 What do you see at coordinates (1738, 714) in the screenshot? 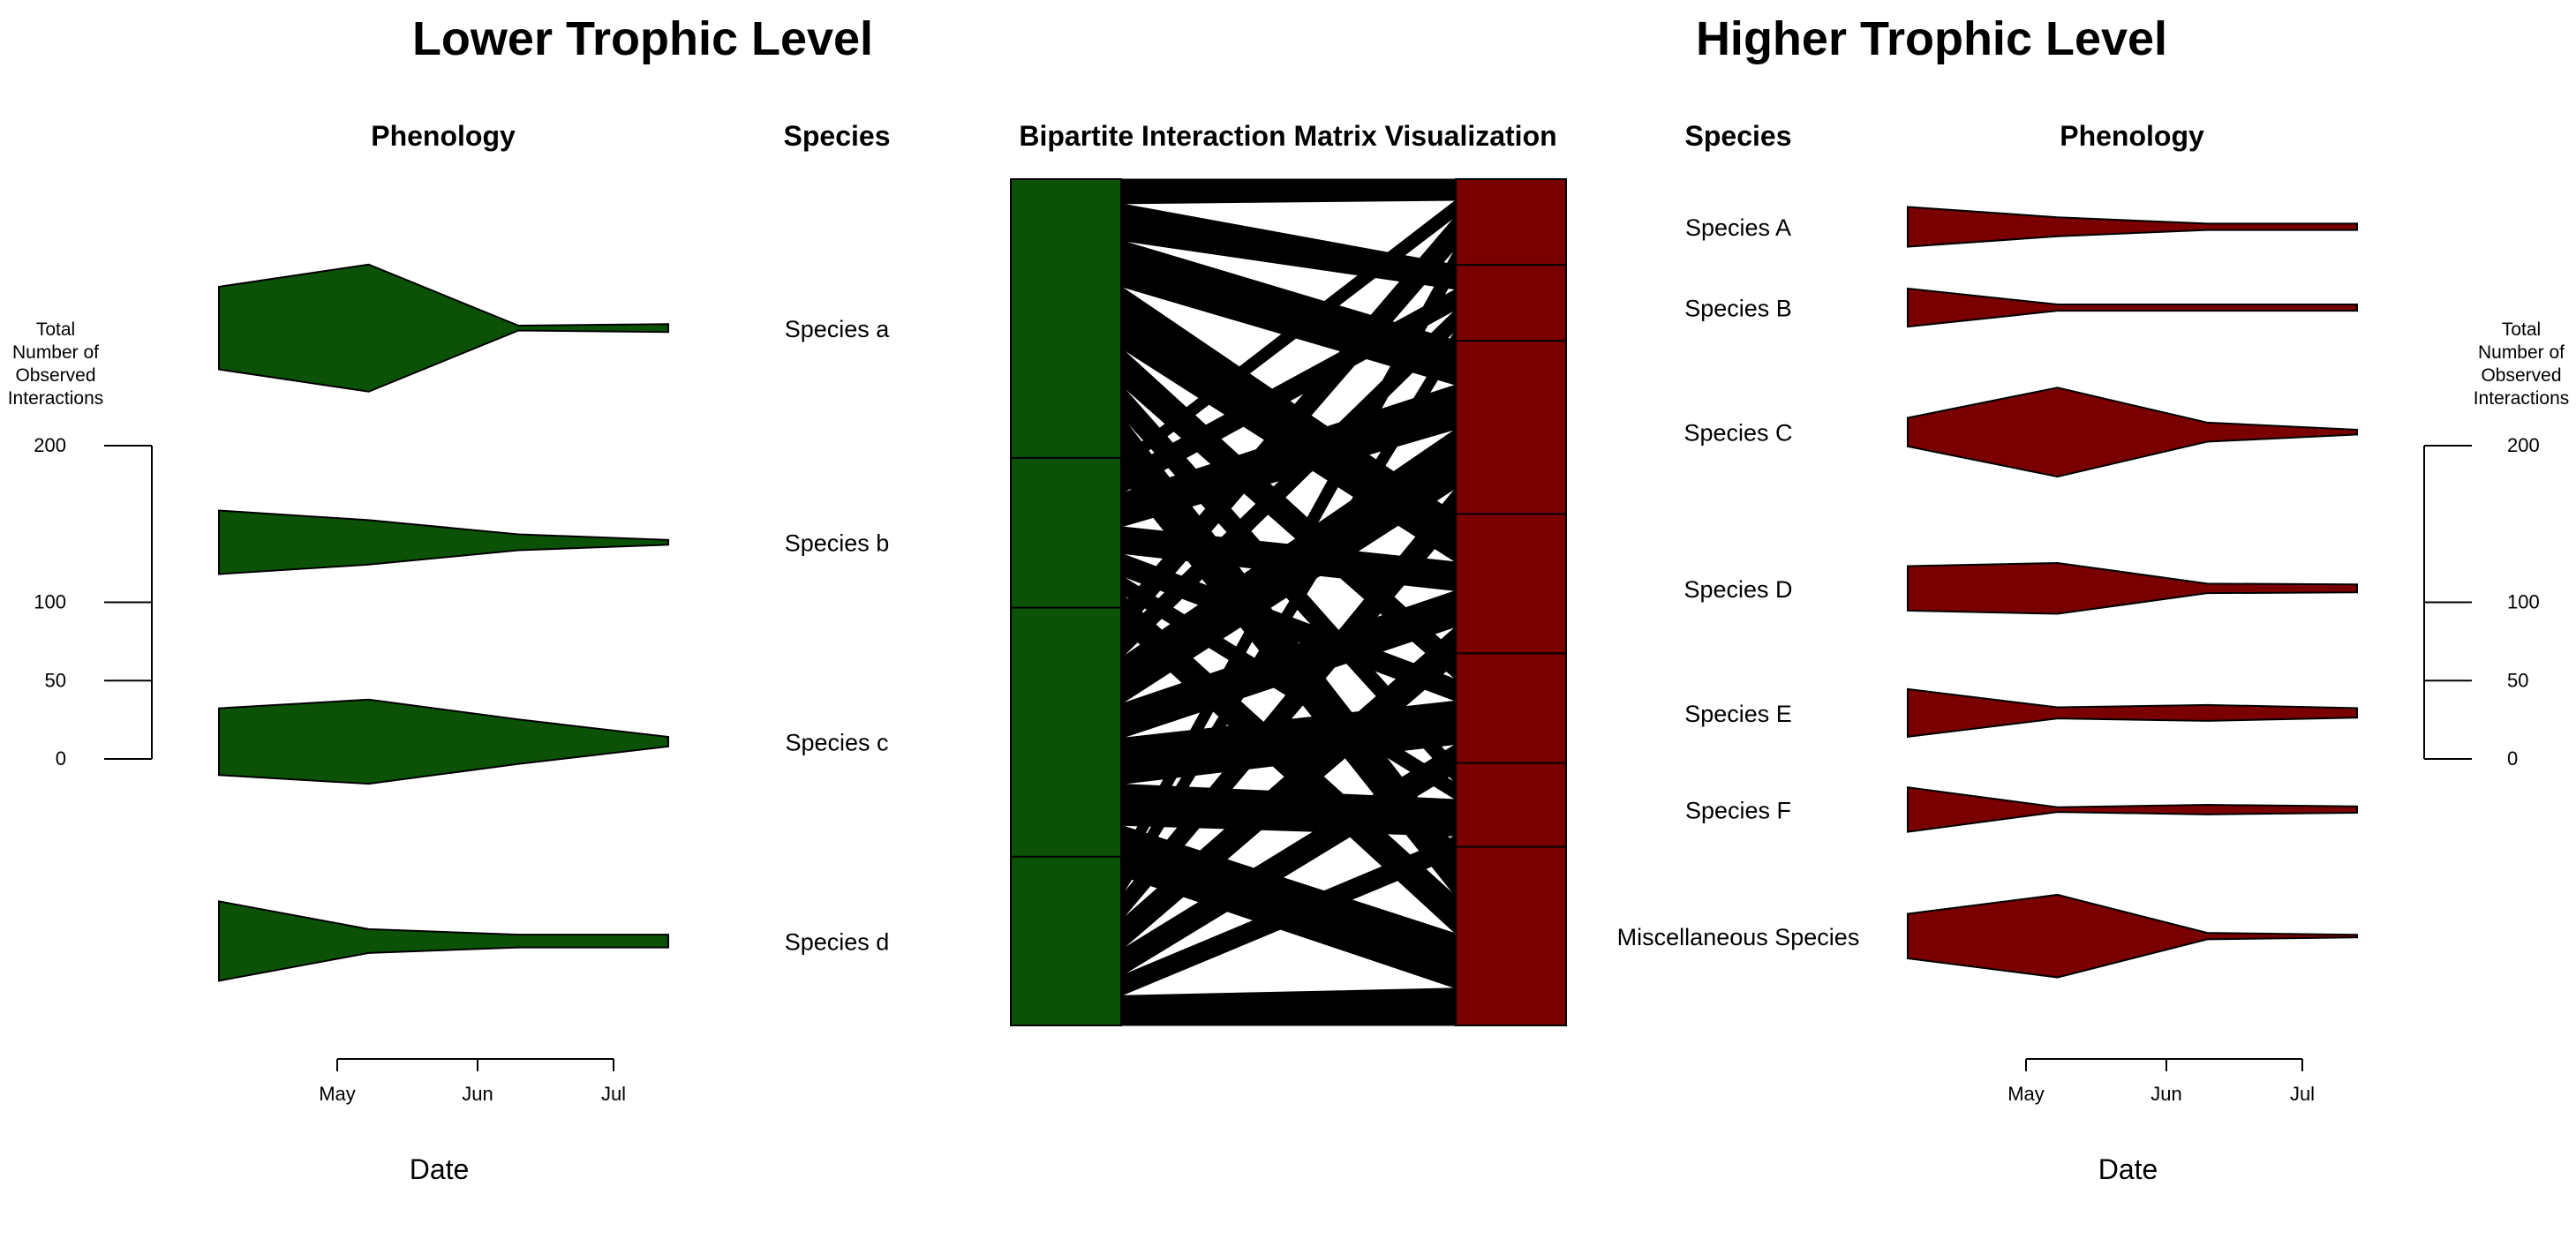
I see `higher-species-label: Species E` at bounding box center [1738, 714].